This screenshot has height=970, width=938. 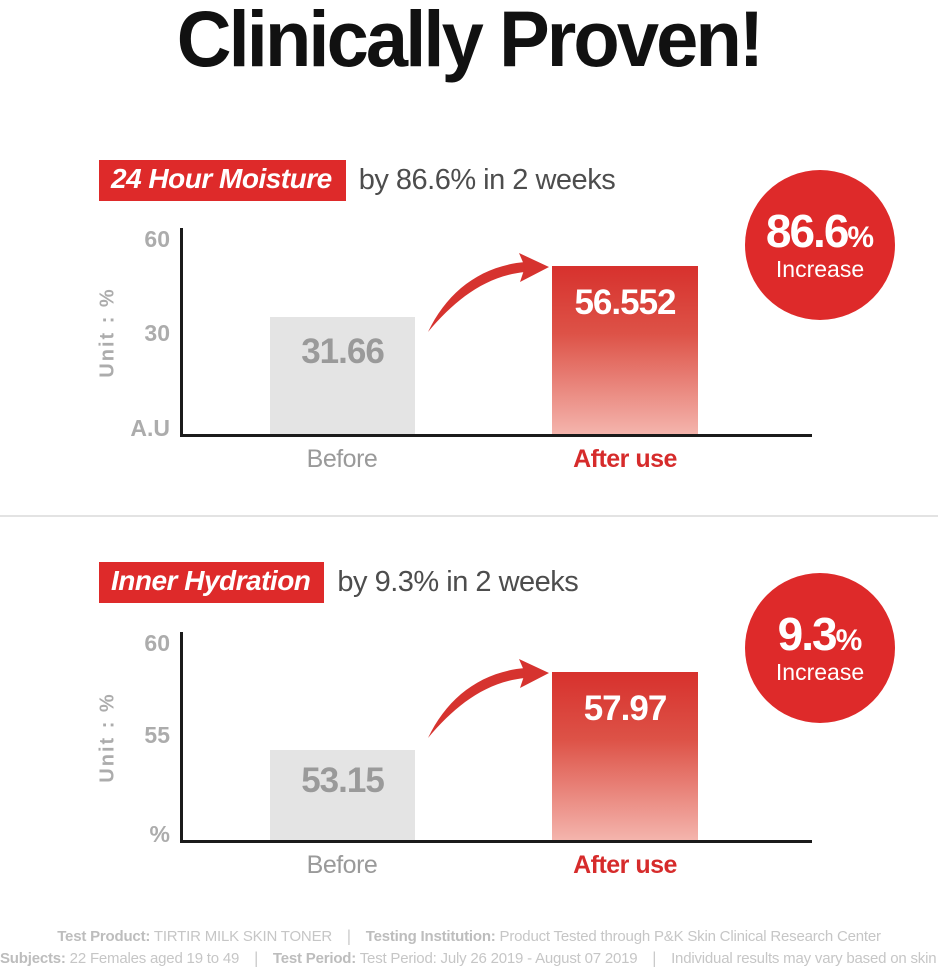 What do you see at coordinates (342, 459) in the screenshot?
I see `chart1-before-label: Before` at bounding box center [342, 459].